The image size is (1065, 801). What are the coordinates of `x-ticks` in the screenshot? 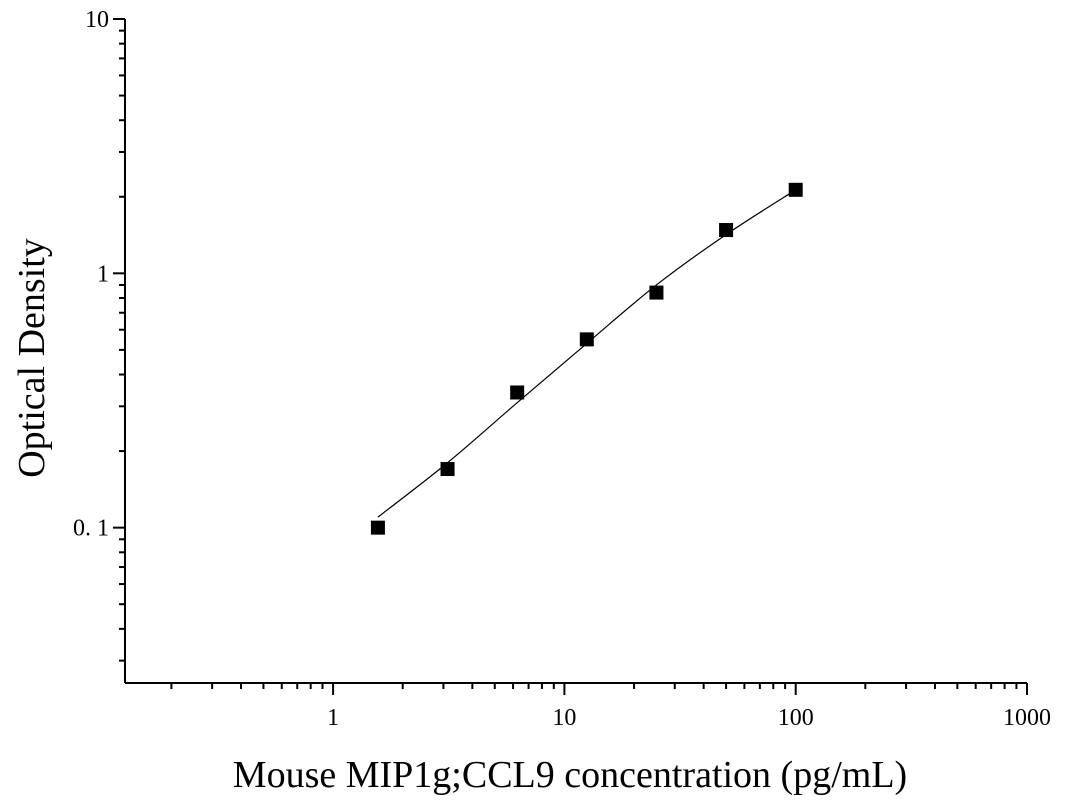 It's located at (599, 689).